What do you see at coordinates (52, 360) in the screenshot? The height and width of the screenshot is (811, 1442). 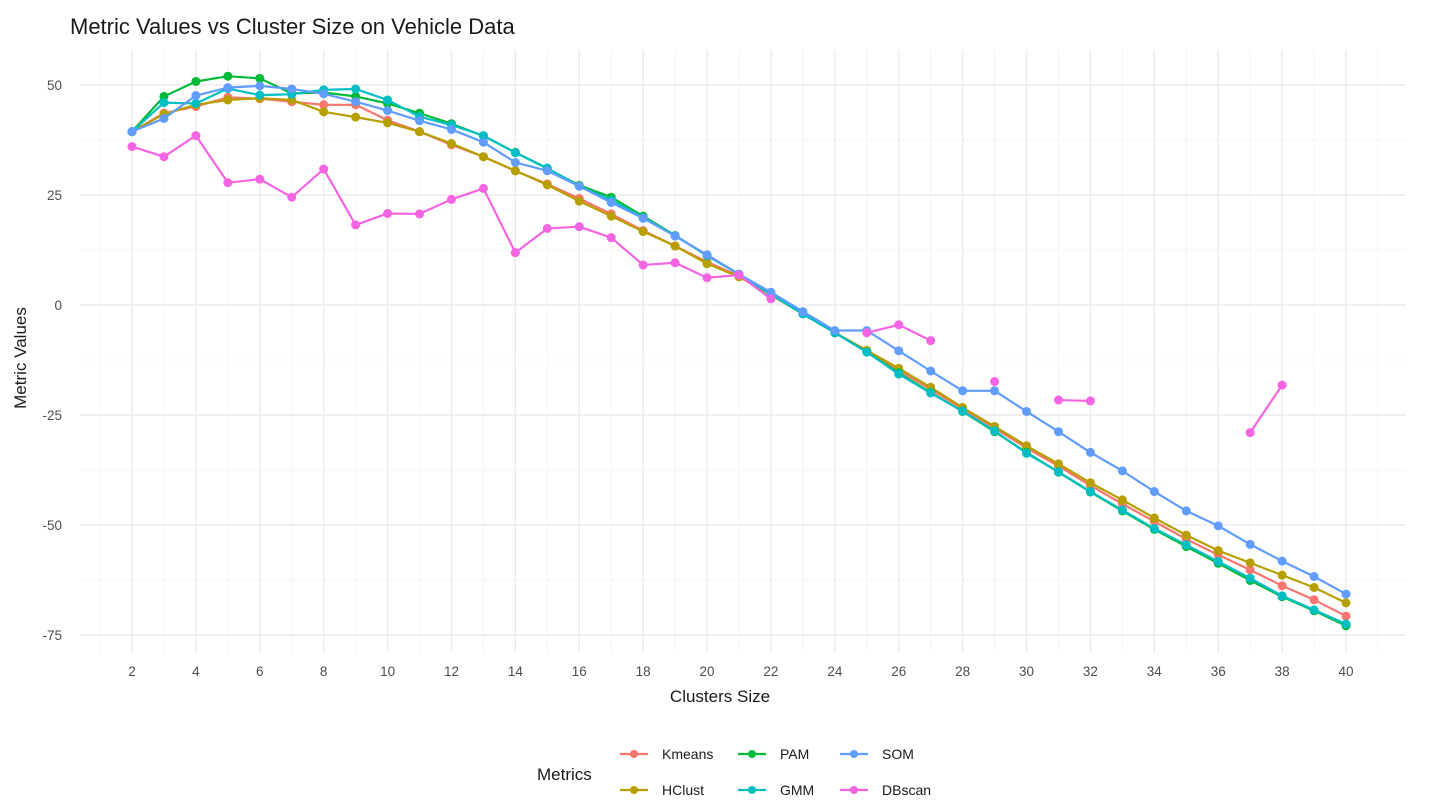 I see `y-axis: 50 25 0 -25 -50 -75` at bounding box center [52, 360].